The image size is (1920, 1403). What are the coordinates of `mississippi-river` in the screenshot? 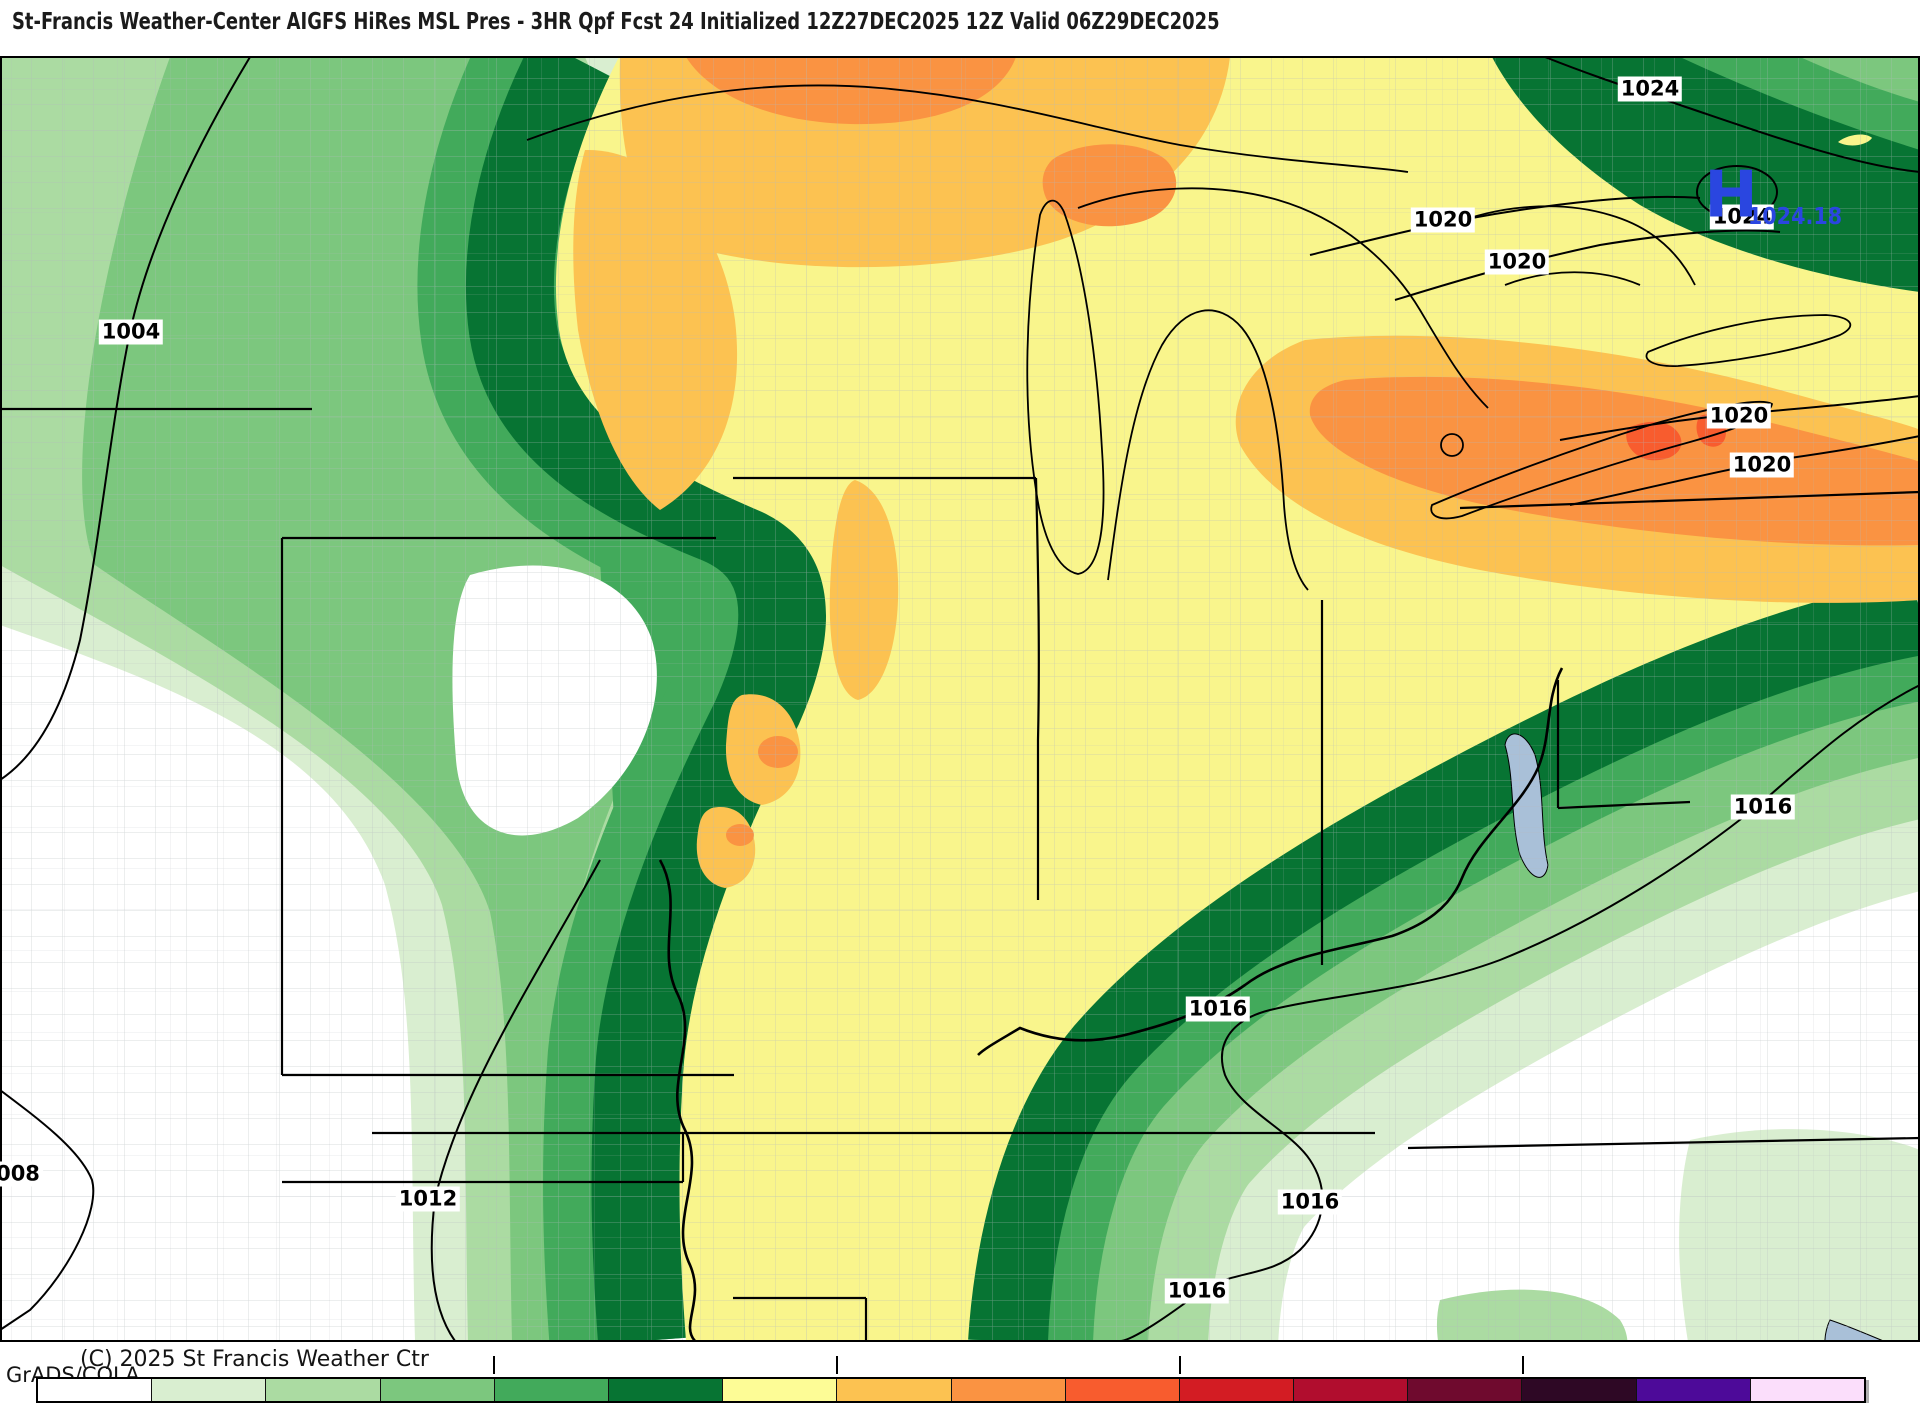 It's located at (677, 1100).